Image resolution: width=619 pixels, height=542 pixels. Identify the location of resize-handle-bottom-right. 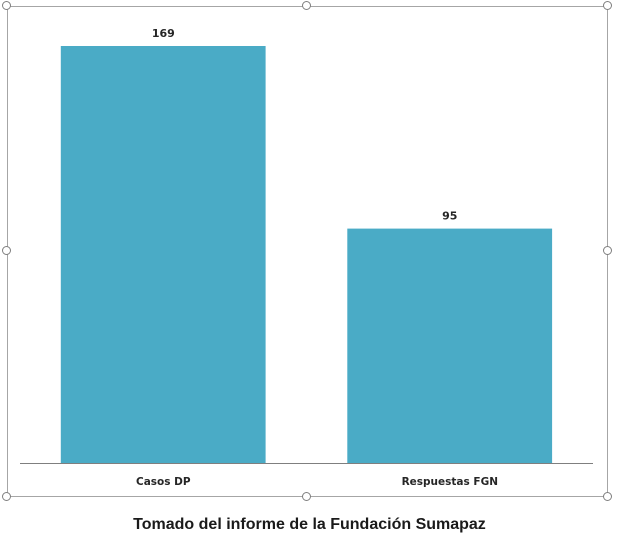
(607, 496).